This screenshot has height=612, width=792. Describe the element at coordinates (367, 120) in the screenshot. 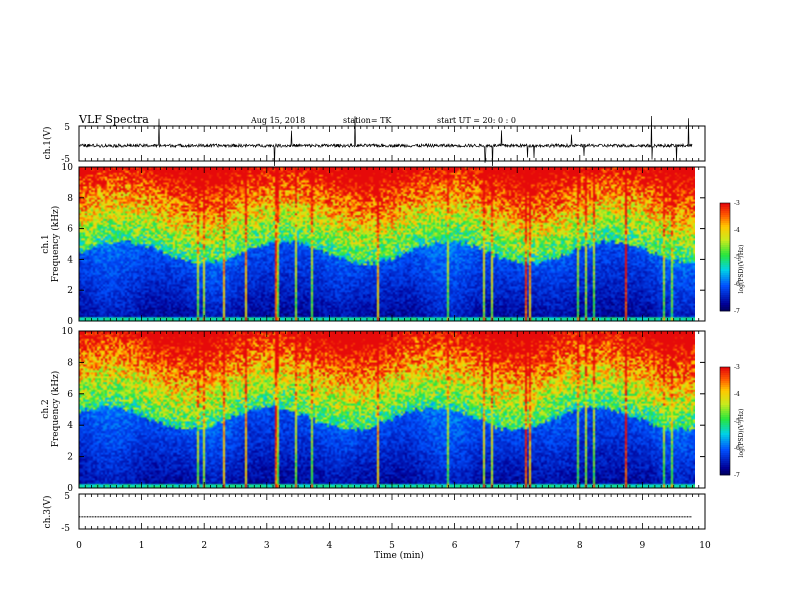

I see `station-label: station= TK` at that location.